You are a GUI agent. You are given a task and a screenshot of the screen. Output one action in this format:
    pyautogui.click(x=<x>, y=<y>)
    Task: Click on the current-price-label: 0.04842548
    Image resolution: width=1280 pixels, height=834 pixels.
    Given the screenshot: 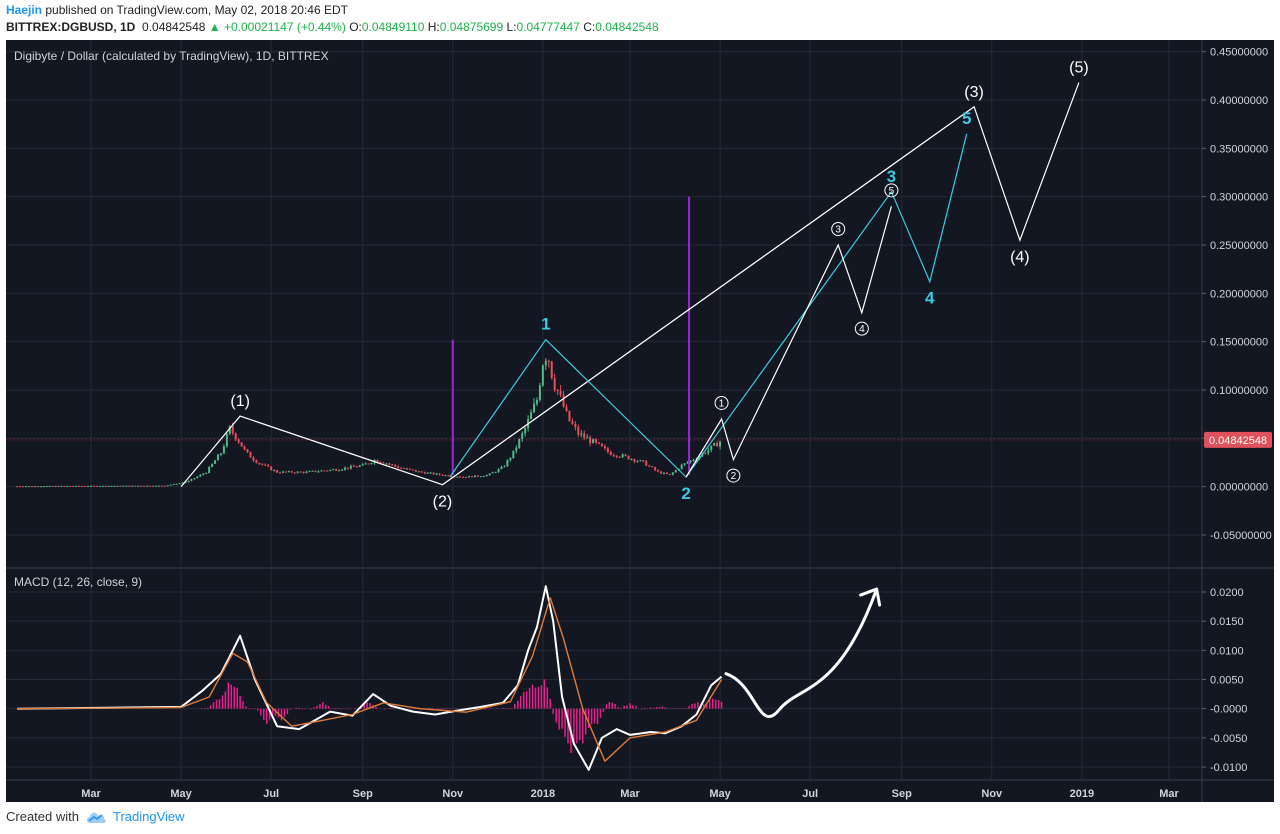 What is the action you would take?
    pyautogui.click(x=1238, y=441)
    